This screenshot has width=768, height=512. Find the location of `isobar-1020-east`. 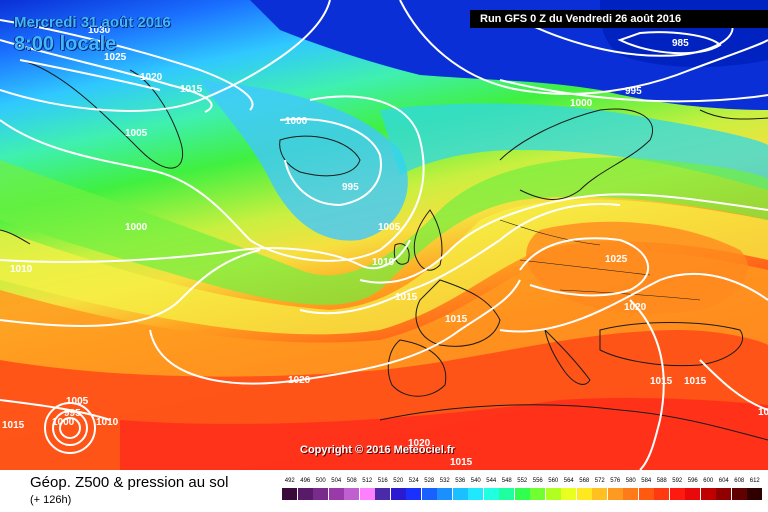

isobar-1020-east is located at coordinates (633, 302).